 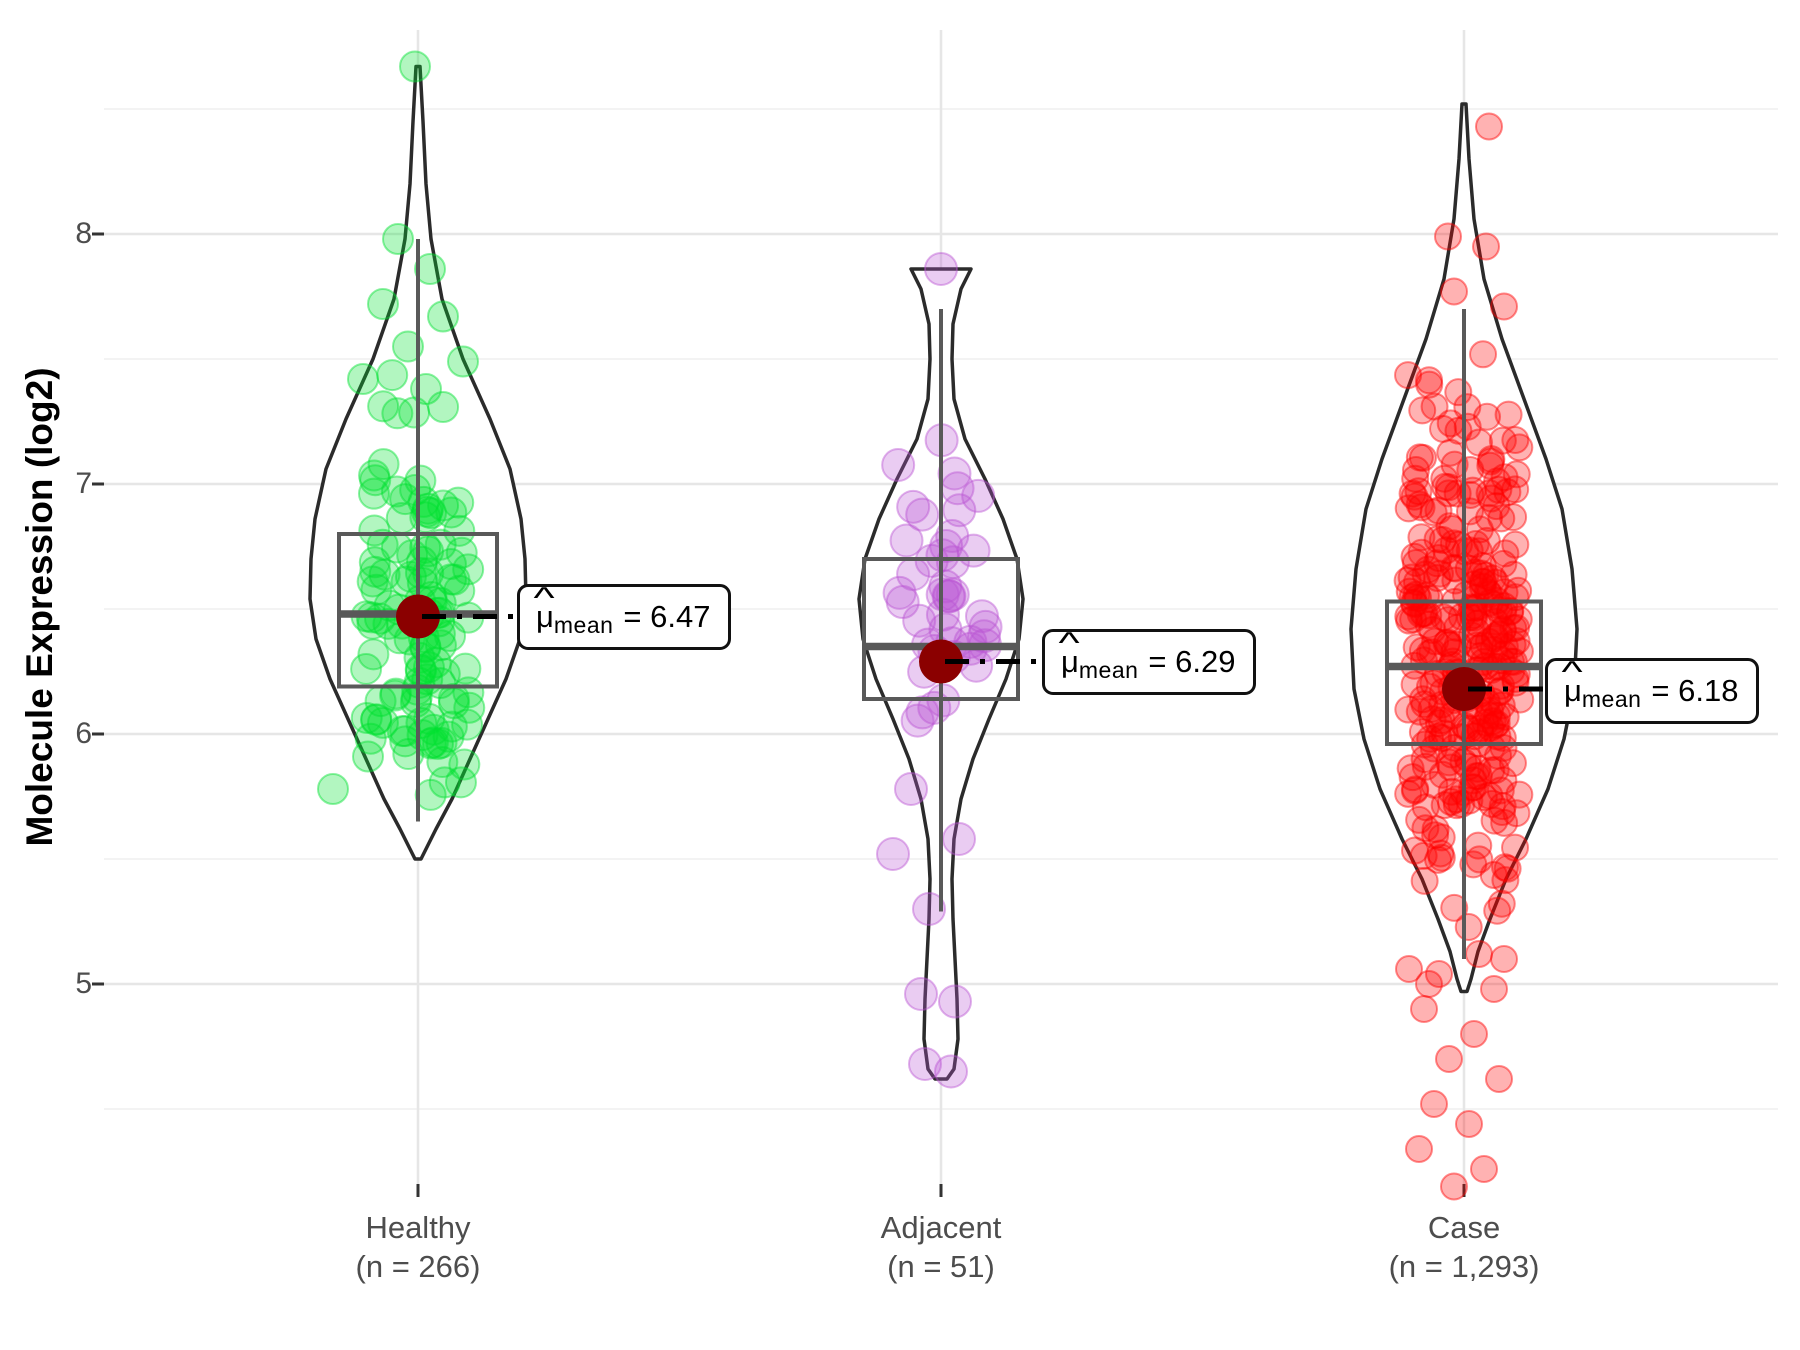 I want to click on x-group-label-adjacent: Adjacent (n = 51), so click(x=941, y=1247).